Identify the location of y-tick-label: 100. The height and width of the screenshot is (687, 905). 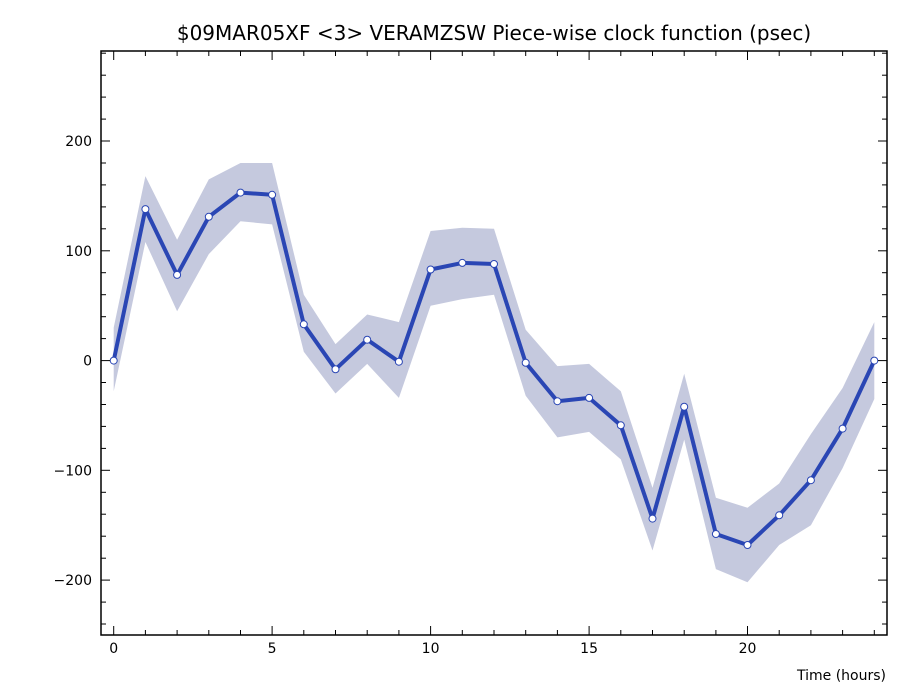
(78, 252).